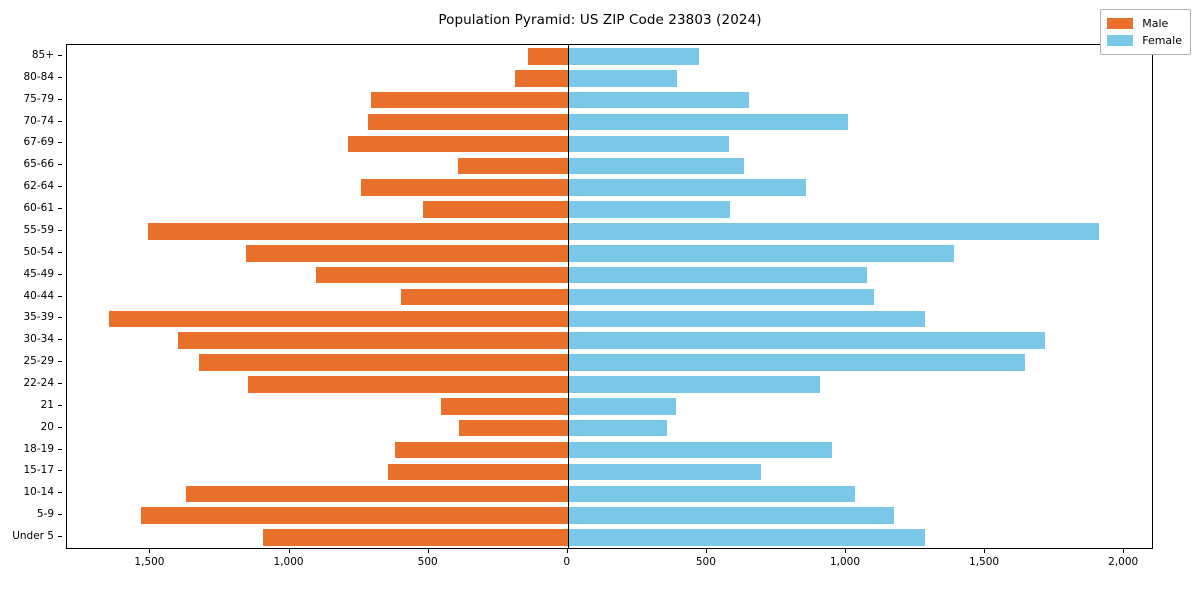 This screenshot has height=600, width=1200. I want to click on legend-swatch-male-icon, so click(1120, 23).